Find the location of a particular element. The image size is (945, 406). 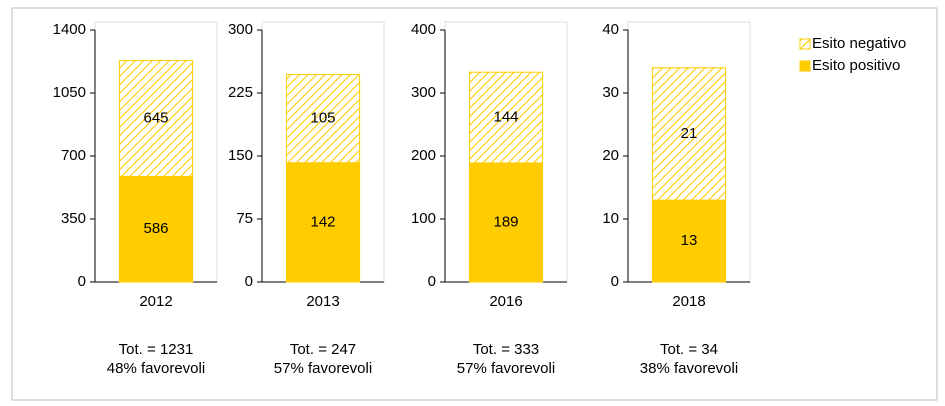

value-label: 13 is located at coordinates (689, 240).